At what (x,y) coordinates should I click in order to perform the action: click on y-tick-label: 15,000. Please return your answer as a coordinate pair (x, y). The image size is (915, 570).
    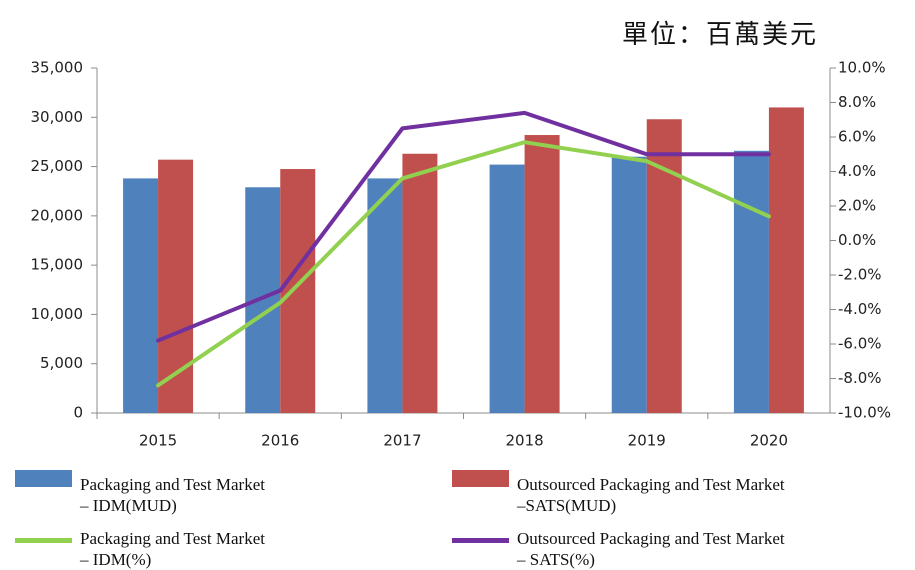
    Looking at the image, I should click on (57, 265).